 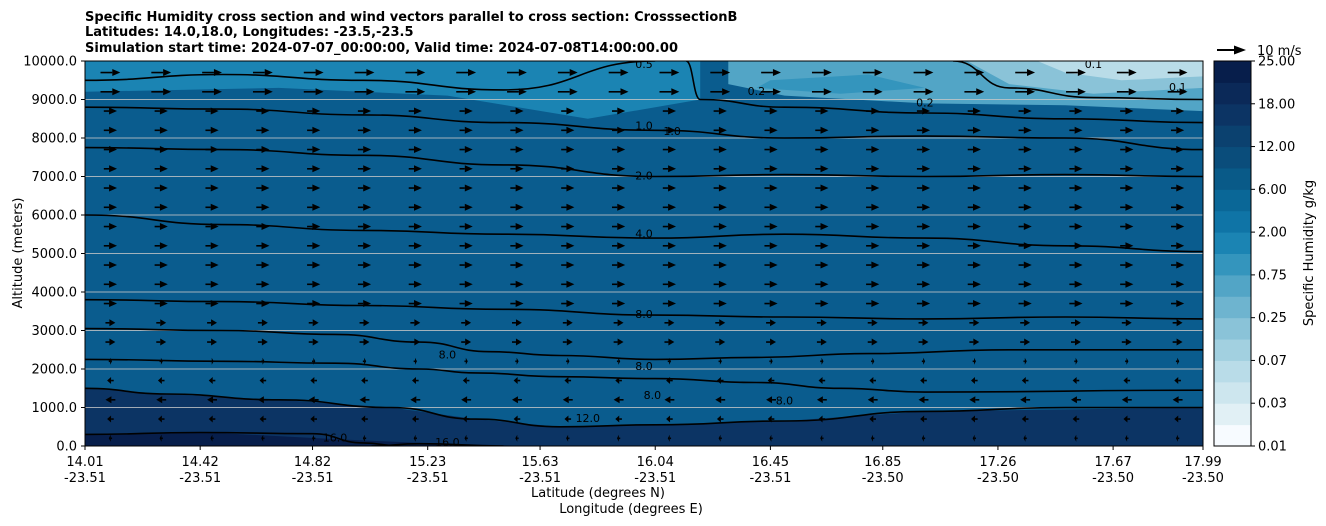 I want to click on y-tick-label: 0.0, so click(x=66, y=447).